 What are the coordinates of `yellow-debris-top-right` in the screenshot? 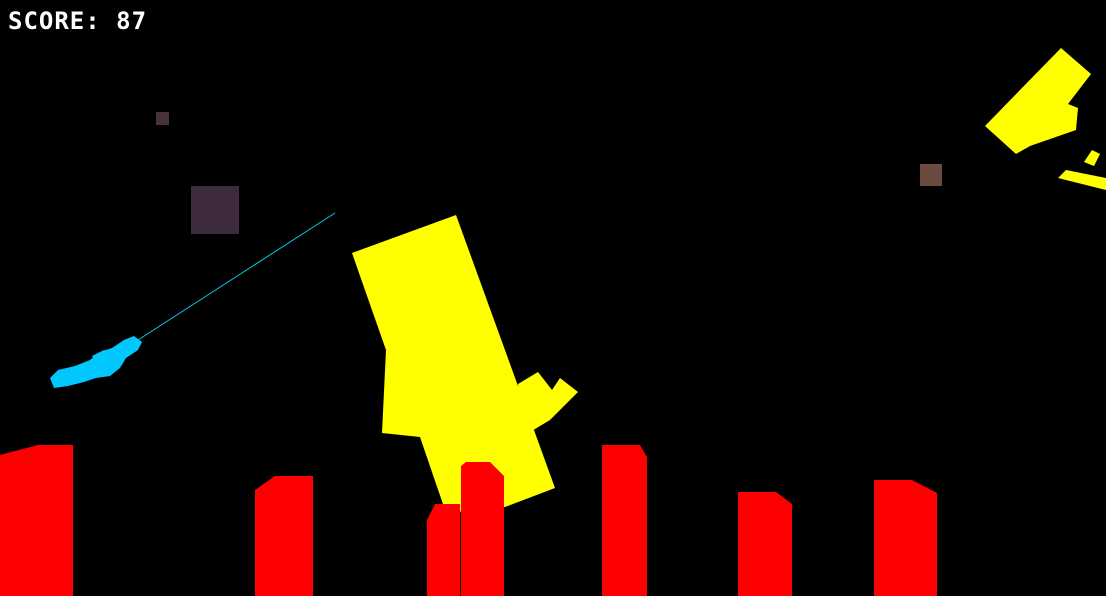 It's located at (1045, 119).